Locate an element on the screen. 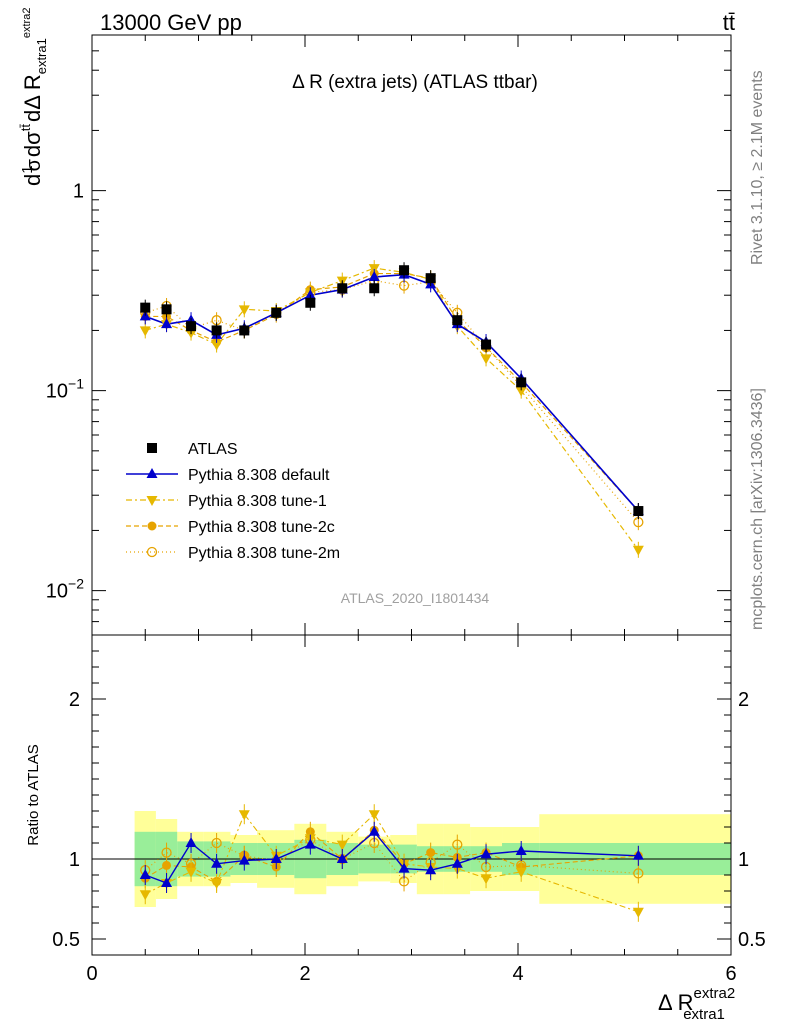  legend-marker-atlas is located at coordinates (152, 448).